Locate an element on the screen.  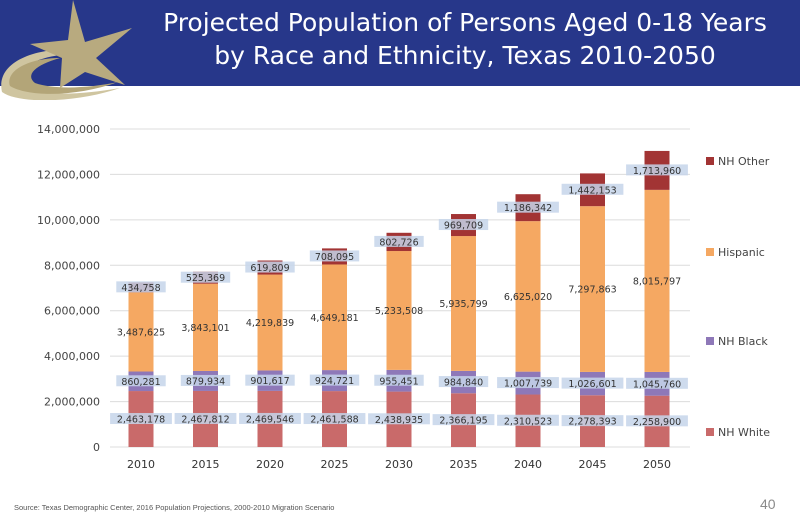
data-label: 955,451 is located at coordinates (398, 381).